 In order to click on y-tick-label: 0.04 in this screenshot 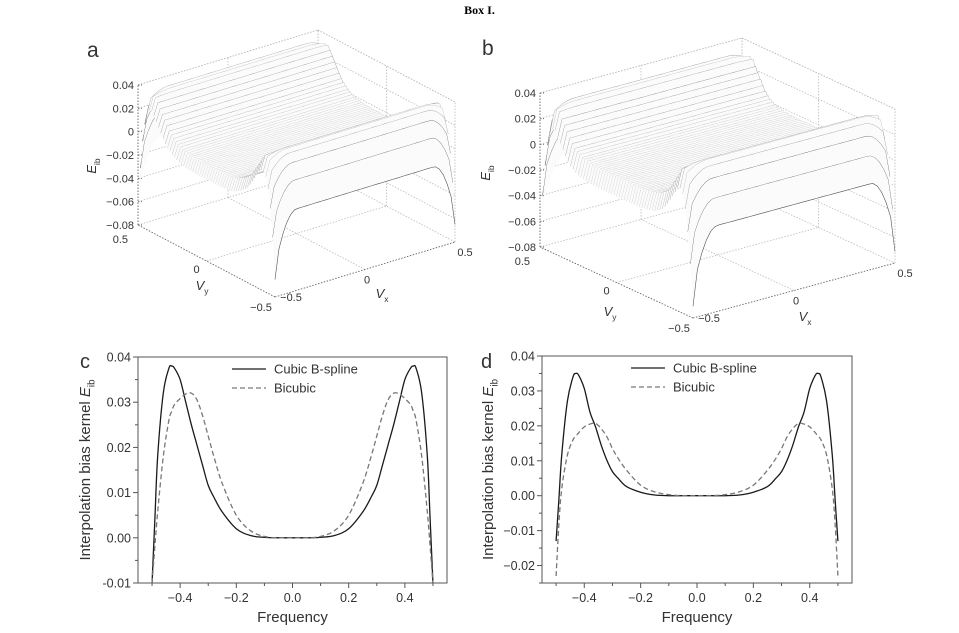, I will do `click(119, 358)`.